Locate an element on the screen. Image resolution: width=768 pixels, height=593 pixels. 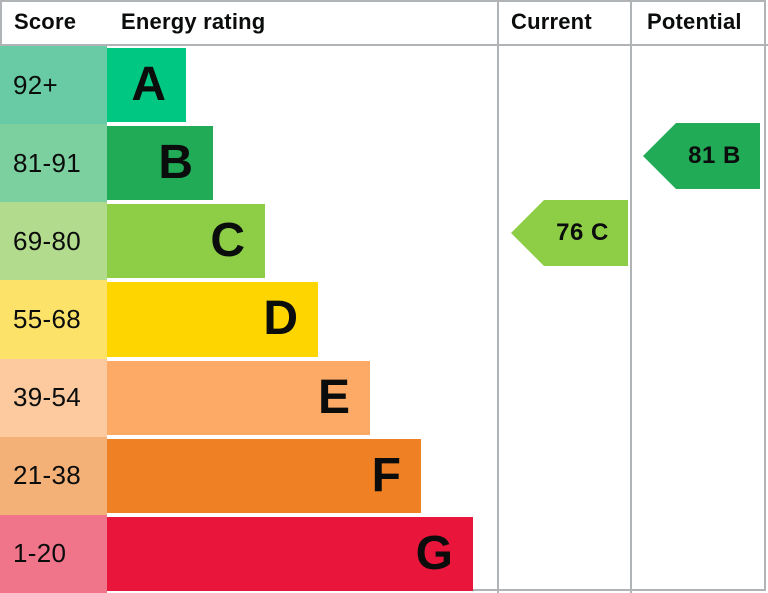
score-cell: 69-80 is located at coordinates (53, 241).